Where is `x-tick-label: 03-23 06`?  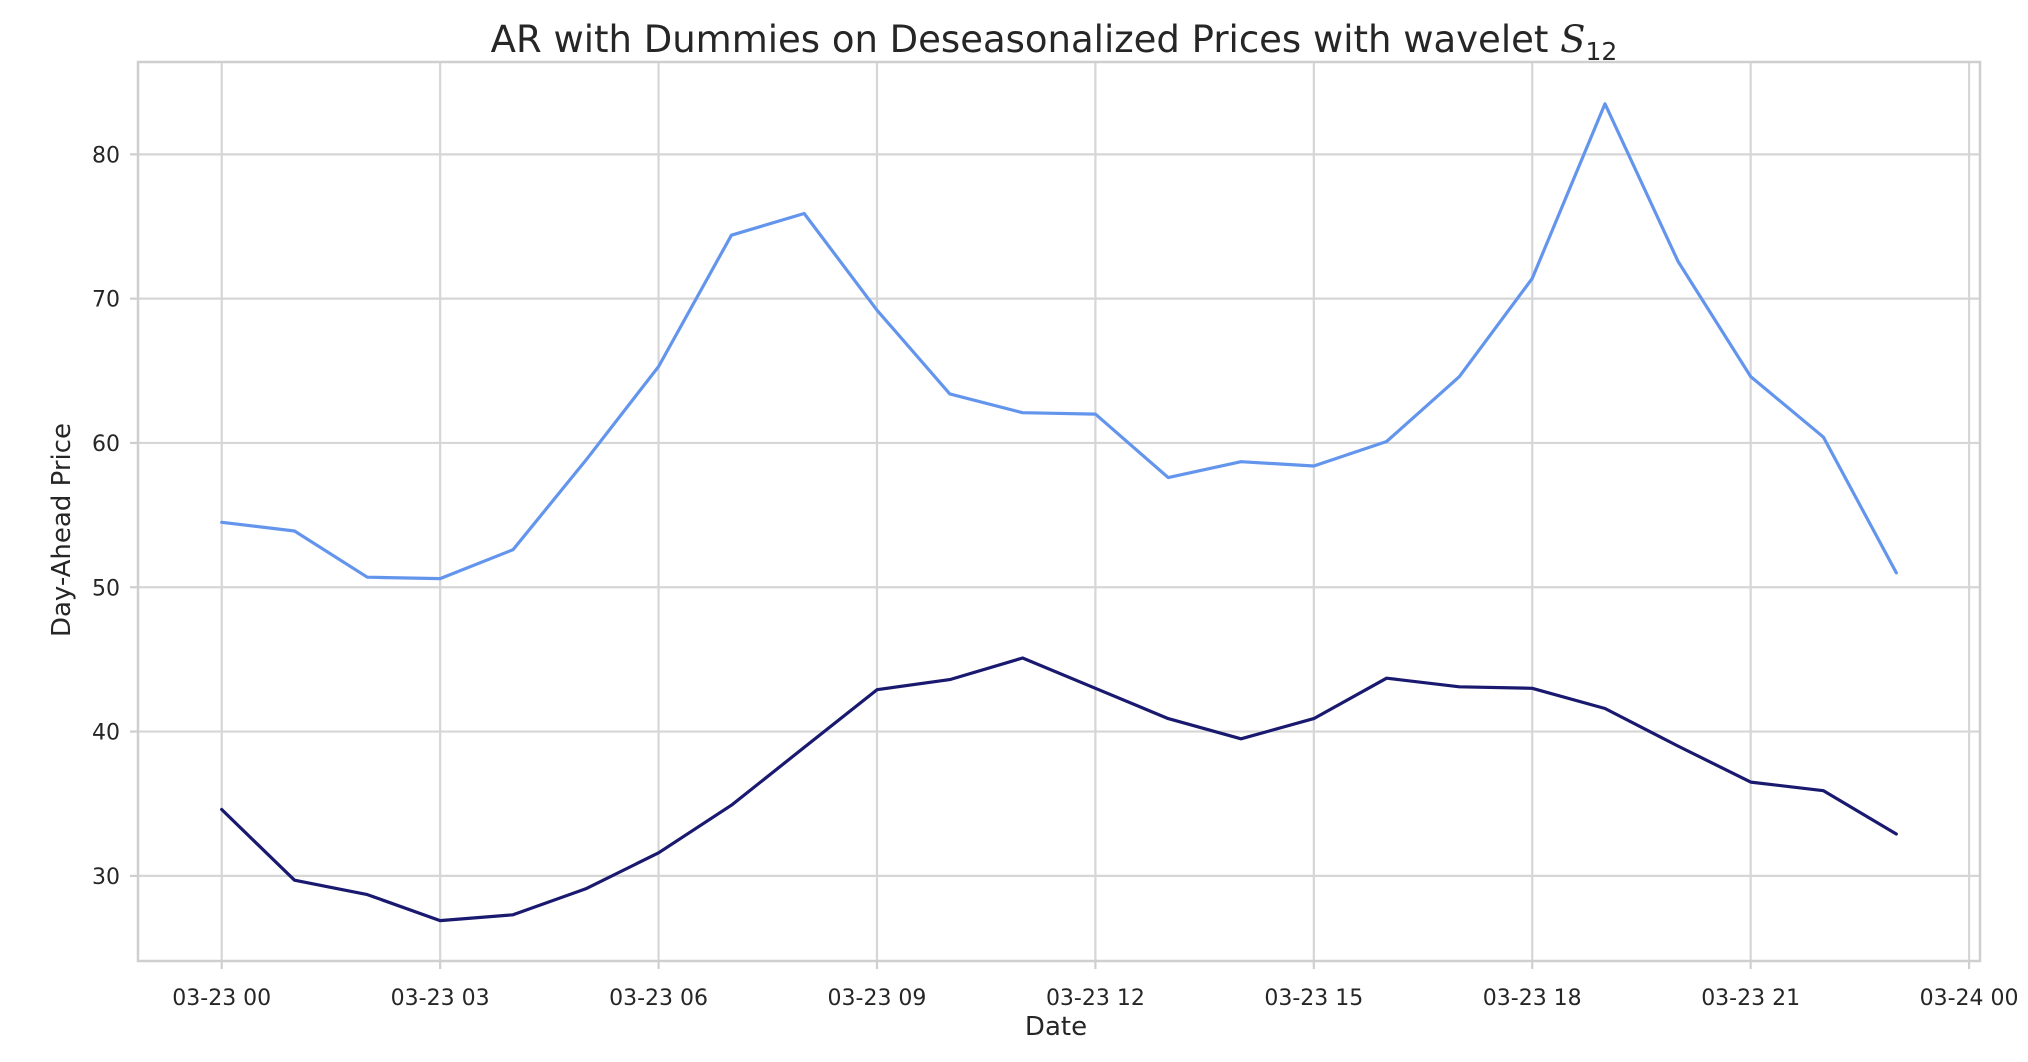 x-tick-label: 03-23 06 is located at coordinates (658, 998).